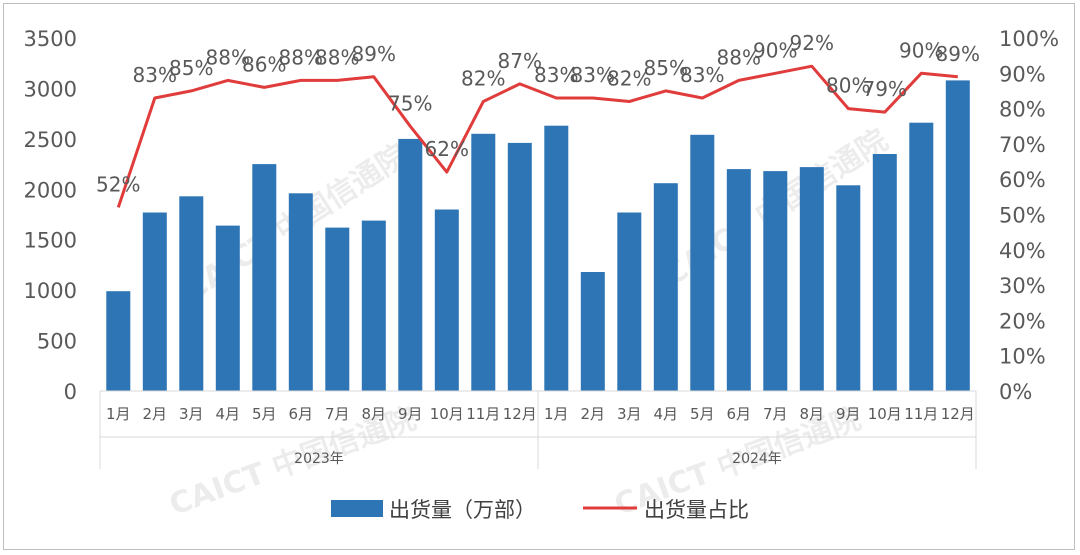 The image size is (1080, 555). I want to click on y-tick-label: 2000, so click(50, 190).